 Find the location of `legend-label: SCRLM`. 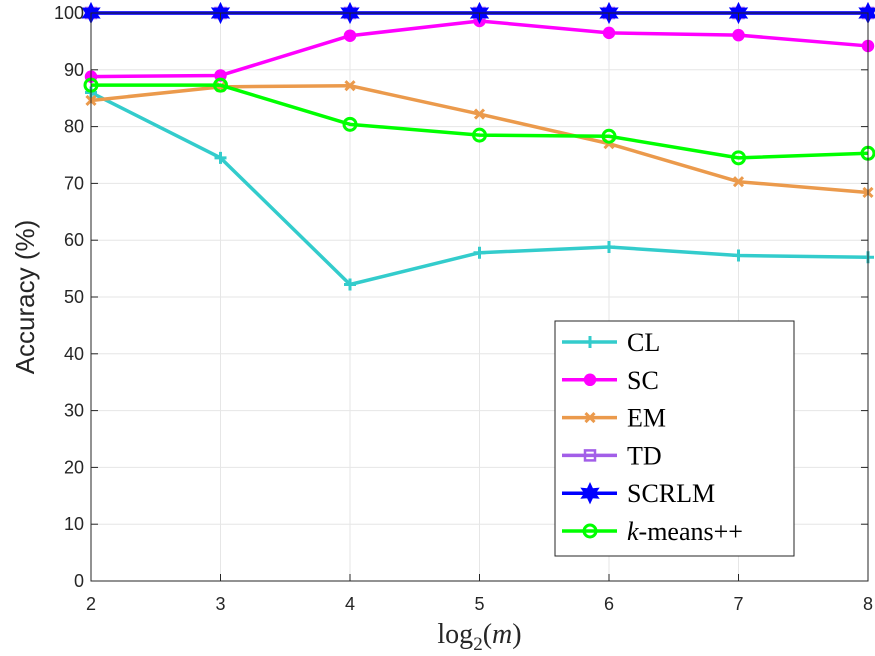

legend-label: SCRLM is located at coordinates (671, 493).